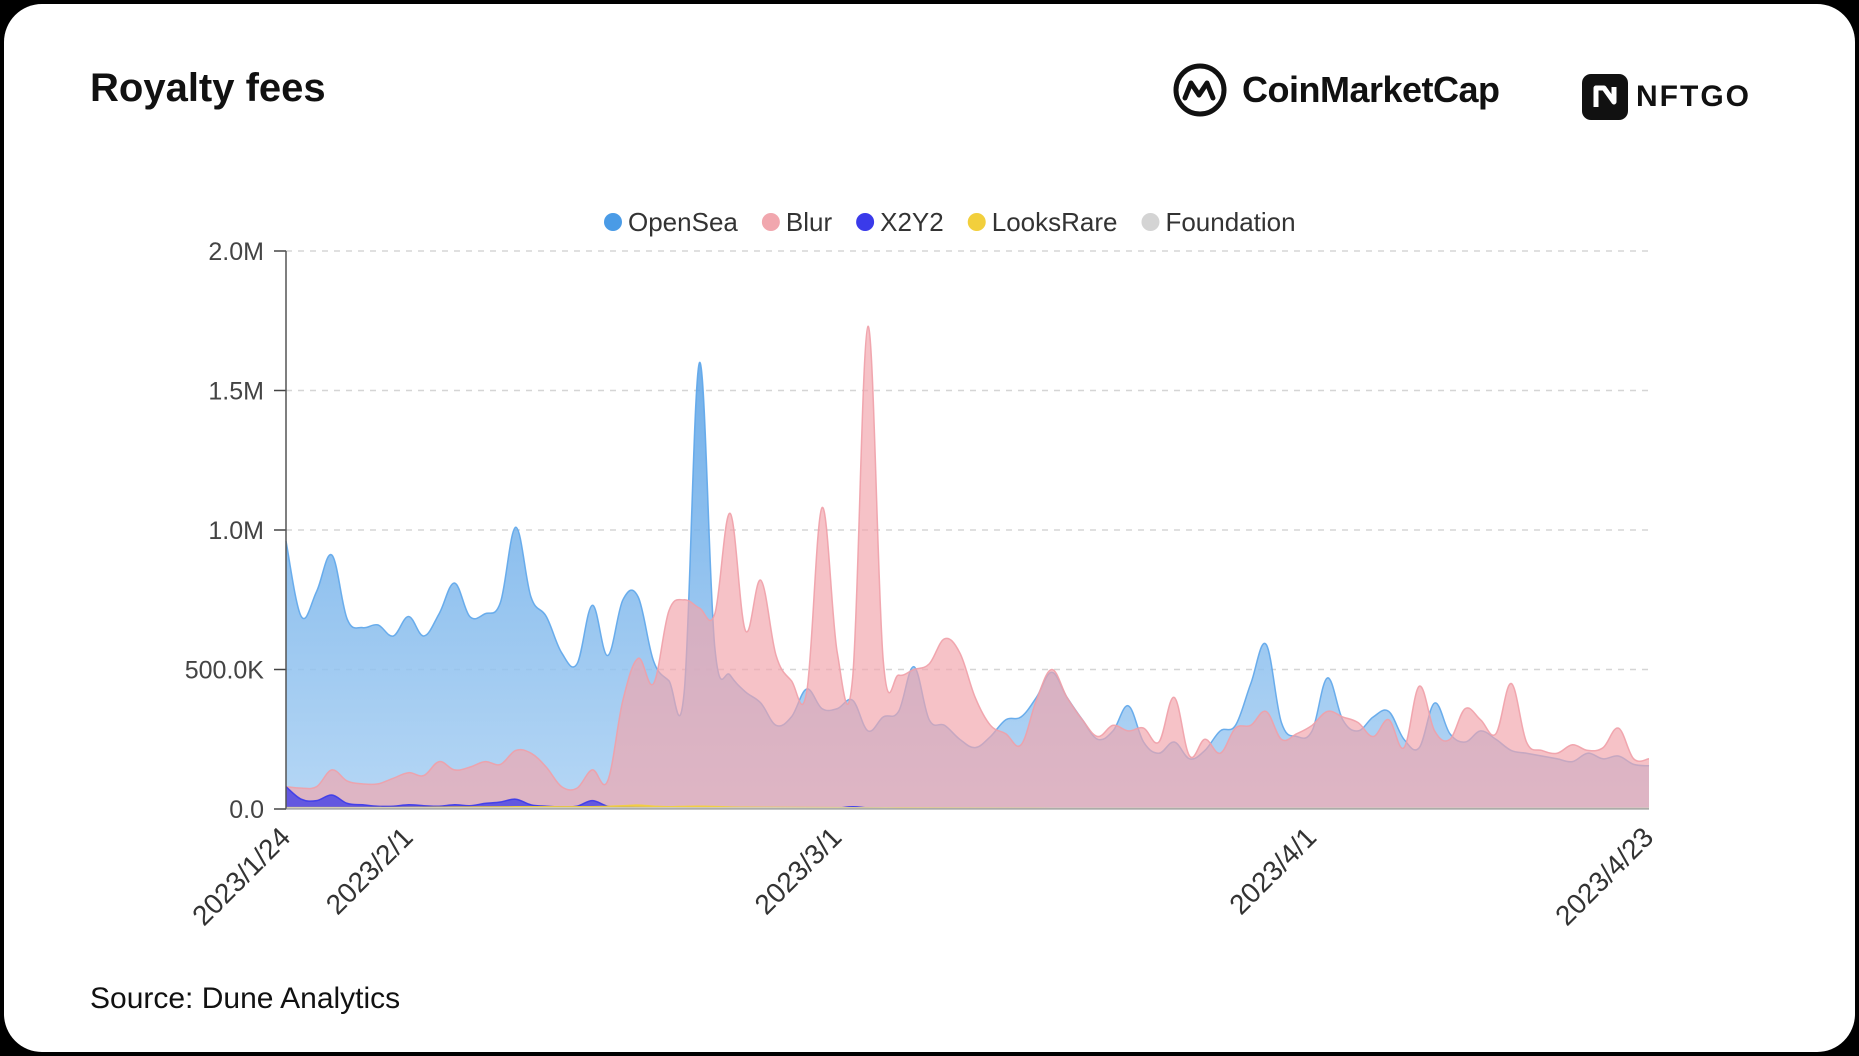 The width and height of the screenshot is (1859, 1056). What do you see at coordinates (208, 88) in the screenshot?
I see `page-title: Royalty fees` at bounding box center [208, 88].